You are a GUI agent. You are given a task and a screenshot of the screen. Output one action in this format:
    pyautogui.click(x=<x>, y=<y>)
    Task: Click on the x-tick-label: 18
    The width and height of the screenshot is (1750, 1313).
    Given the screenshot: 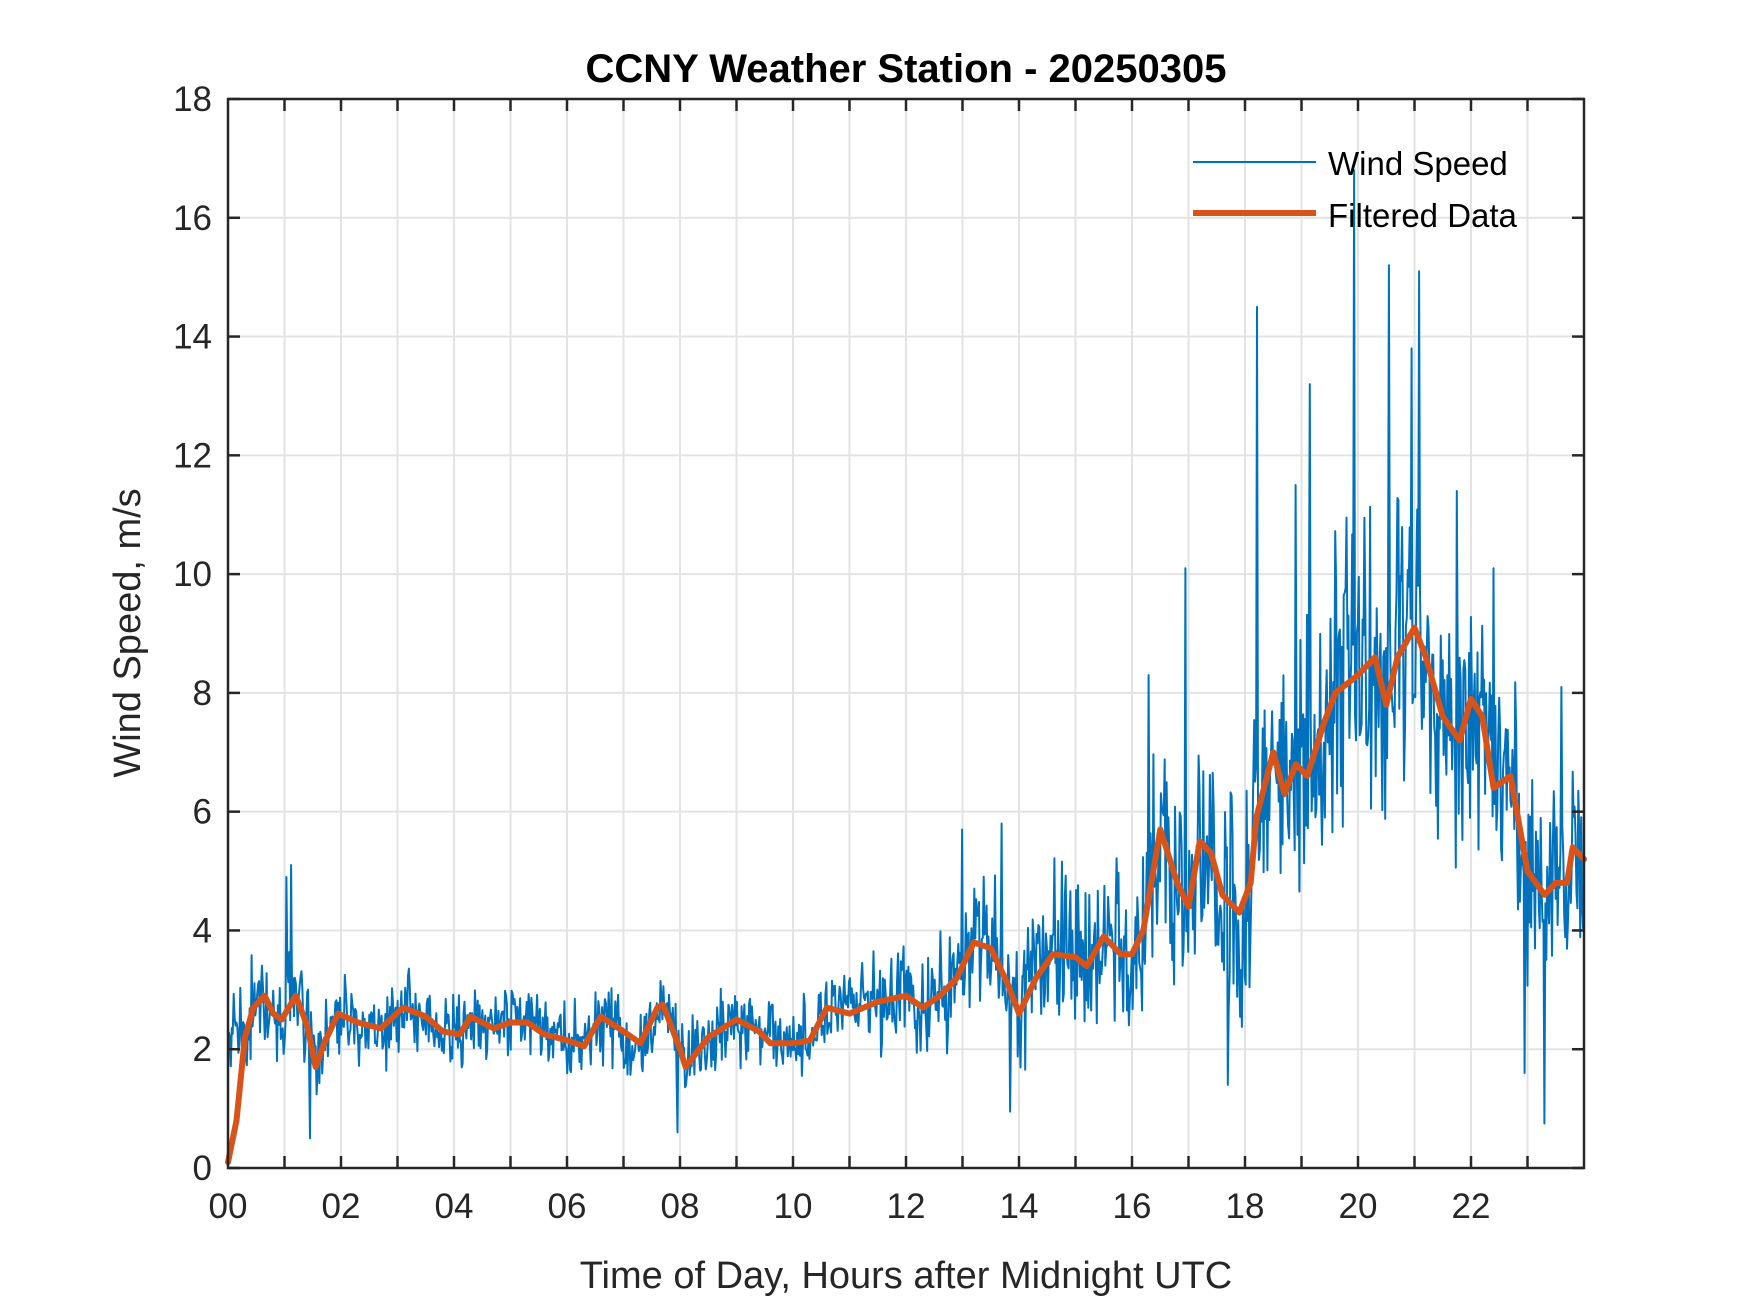 What is the action you would take?
    pyautogui.click(x=1245, y=1206)
    